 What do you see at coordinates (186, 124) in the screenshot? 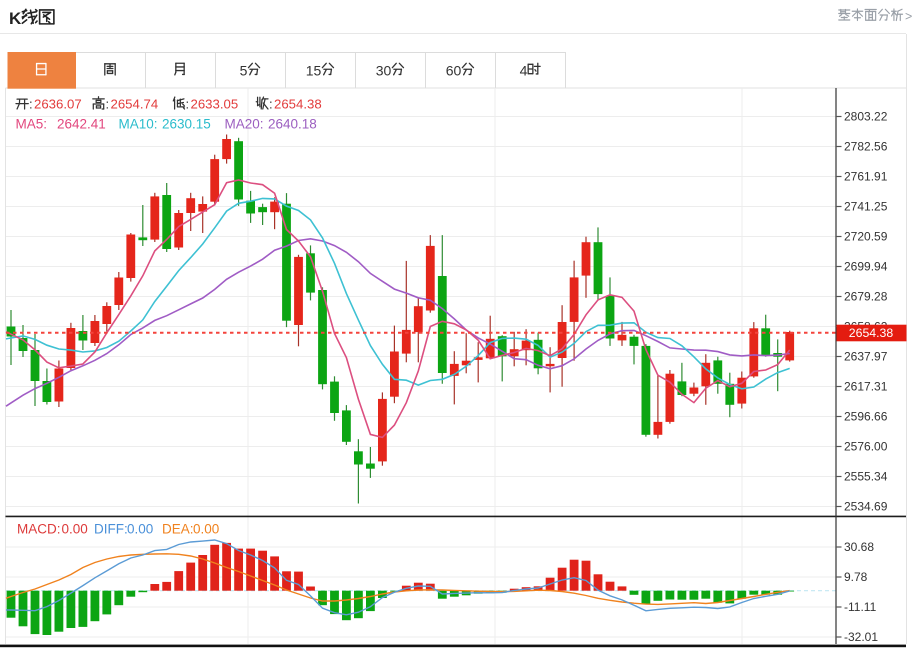
I see `svg-text: 2630.15` at bounding box center [186, 124].